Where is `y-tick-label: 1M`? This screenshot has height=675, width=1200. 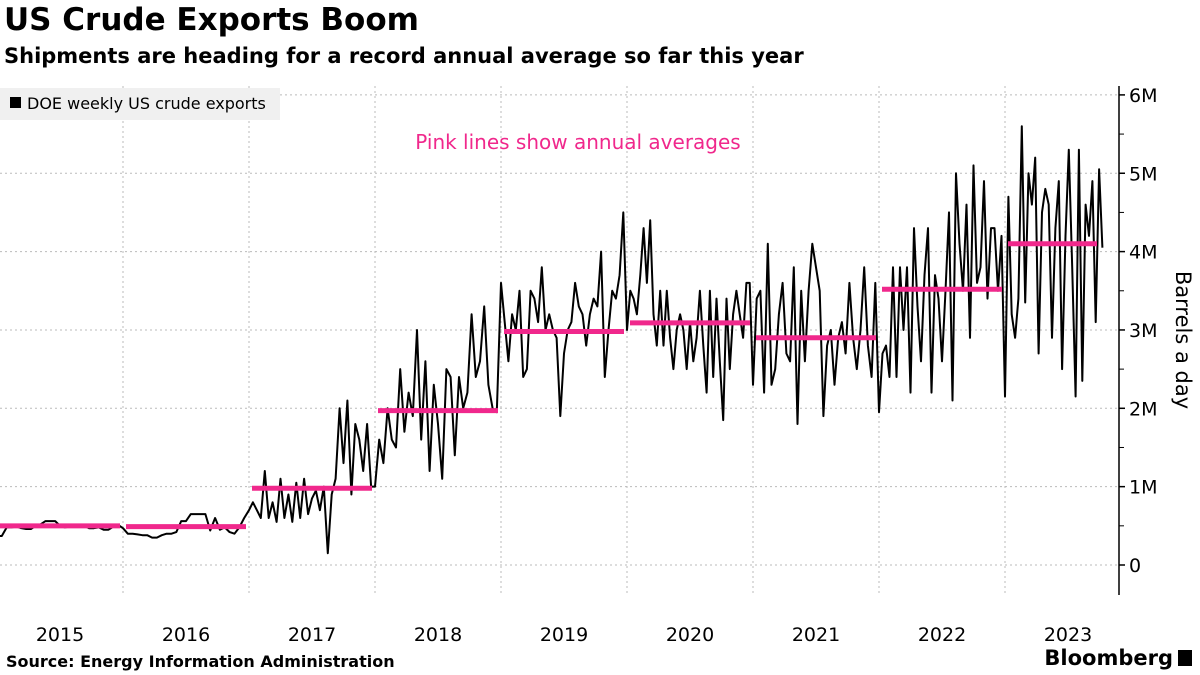
y-tick-label: 1M is located at coordinates (1143, 488).